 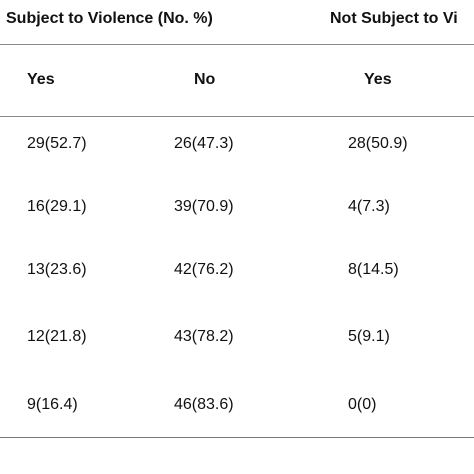 What do you see at coordinates (204, 143) in the screenshot?
I see `table-cell: 26(47.3)` at bounding box center [204, 143].